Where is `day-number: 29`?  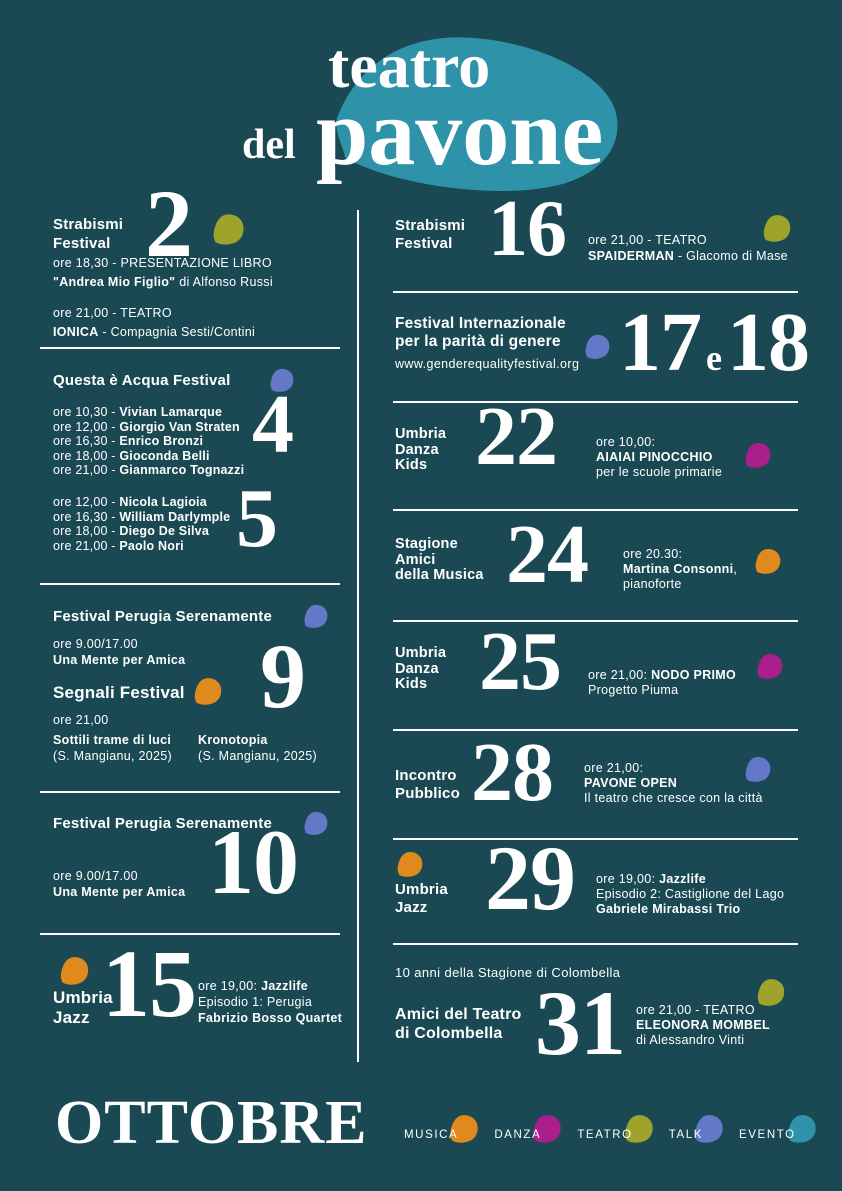 day-number: 29 is located at coordinates (530, 878).